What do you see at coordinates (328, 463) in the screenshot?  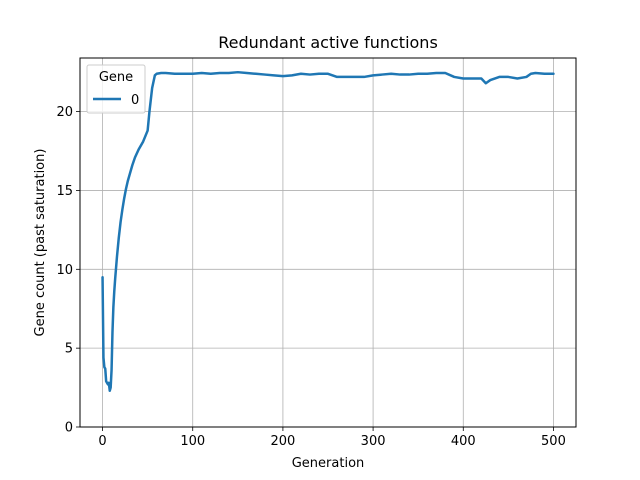 I see `x-axis-label: Generation` at bounding box center [328, 463].